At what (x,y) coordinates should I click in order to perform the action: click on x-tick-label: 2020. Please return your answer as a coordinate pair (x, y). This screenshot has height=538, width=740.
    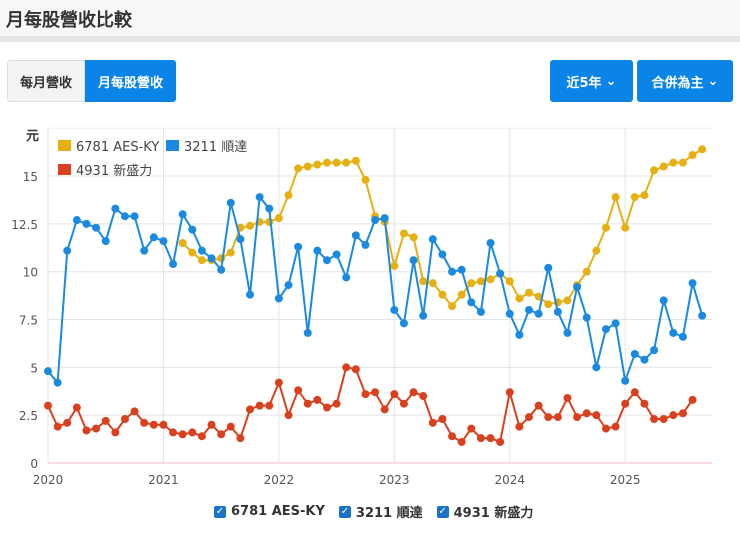
    Looking at the image, I should click on (48, 480).